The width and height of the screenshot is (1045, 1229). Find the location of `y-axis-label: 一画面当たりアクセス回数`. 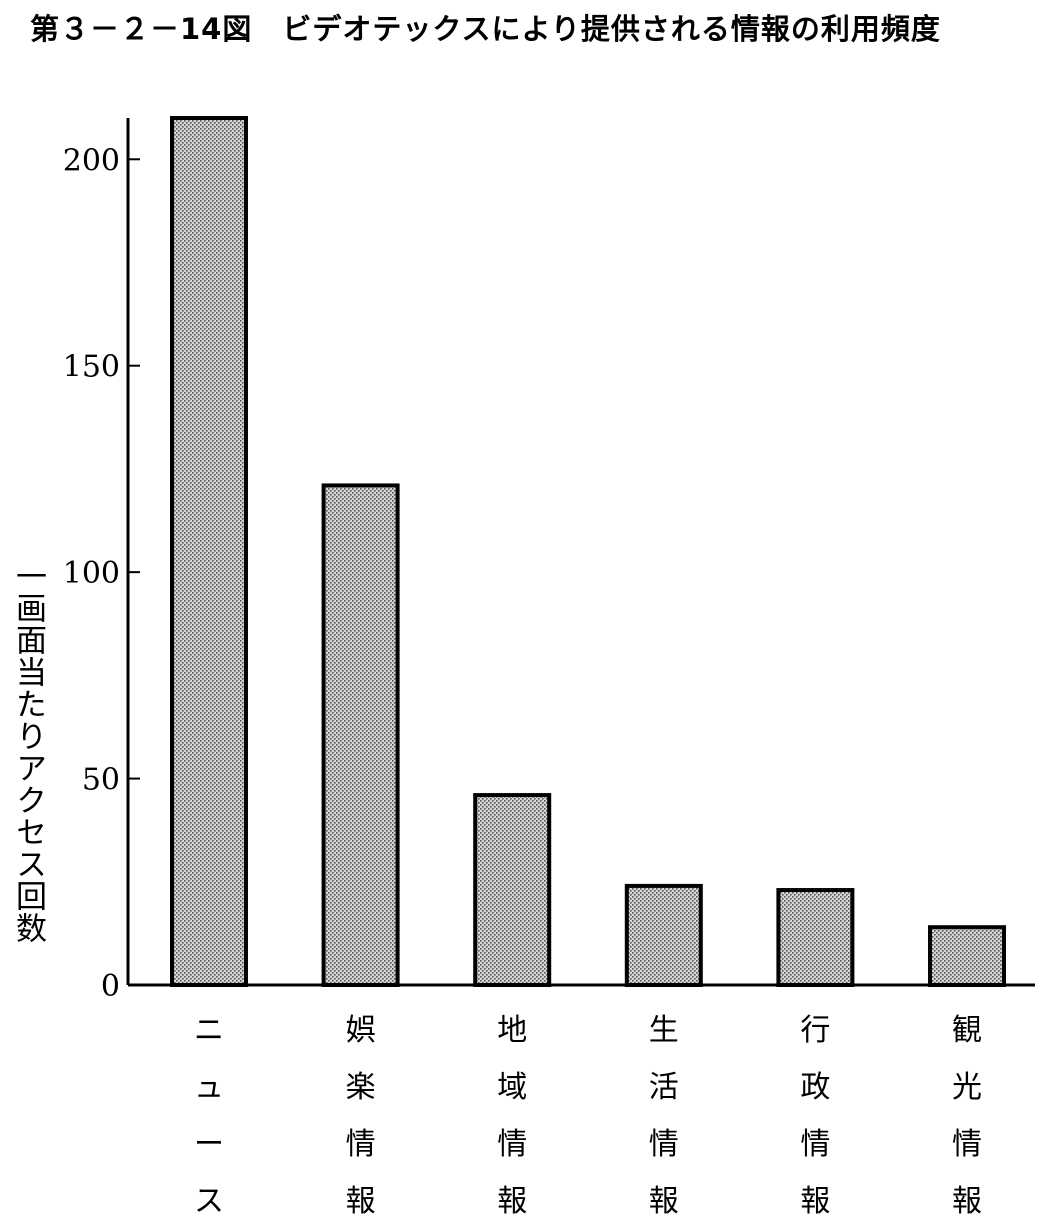

y-axis-label: 一画面当たりアクセス回数 is located at coordinates (28, 752).